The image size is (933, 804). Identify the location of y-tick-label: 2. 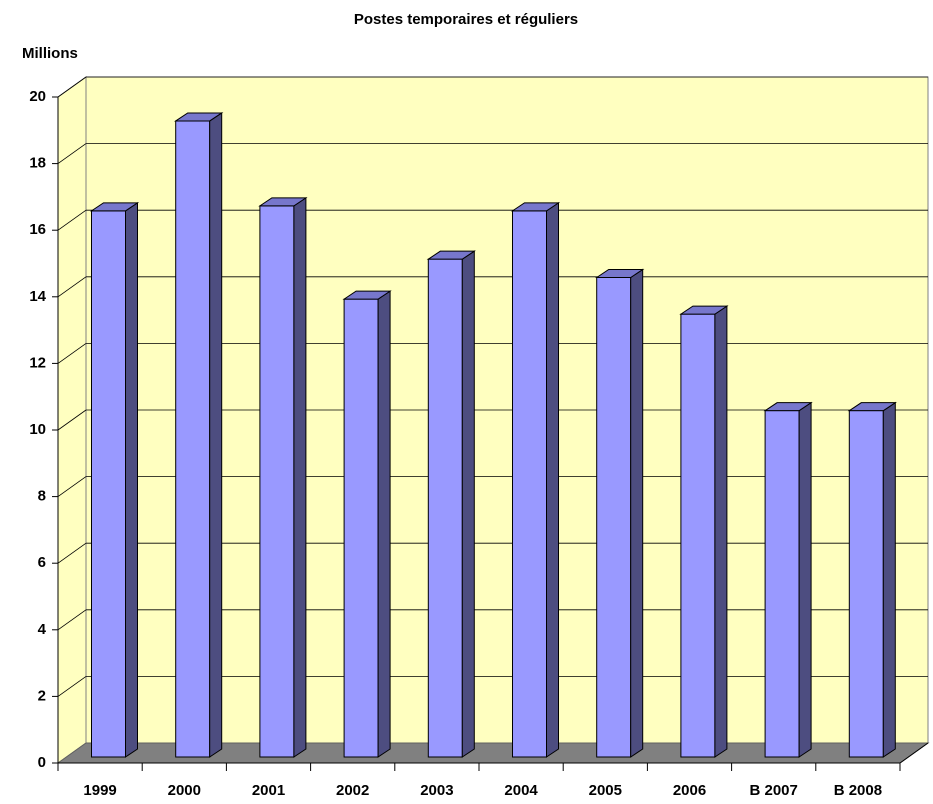
(42, 695).